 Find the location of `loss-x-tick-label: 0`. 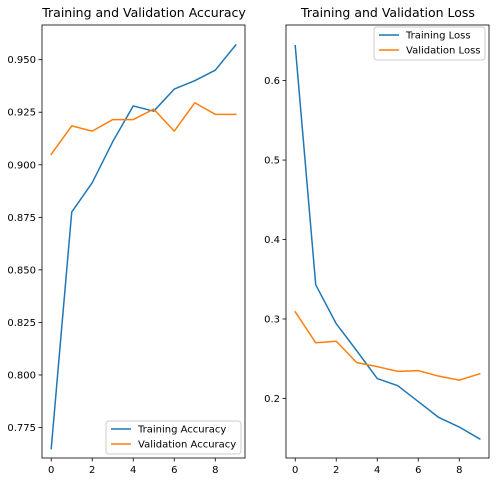

loss-x-tick-label: 0 is located at coordinates (295, 470).